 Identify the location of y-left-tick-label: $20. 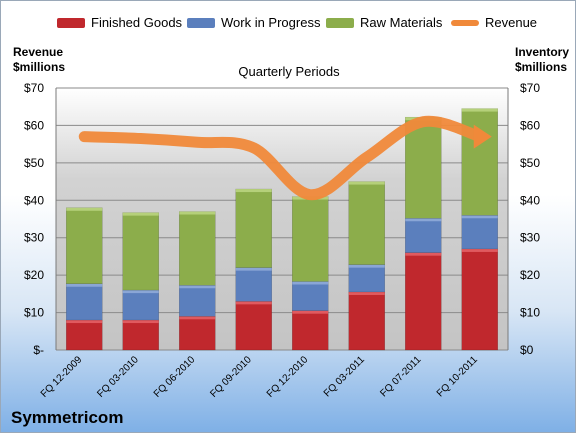
(34, 275).